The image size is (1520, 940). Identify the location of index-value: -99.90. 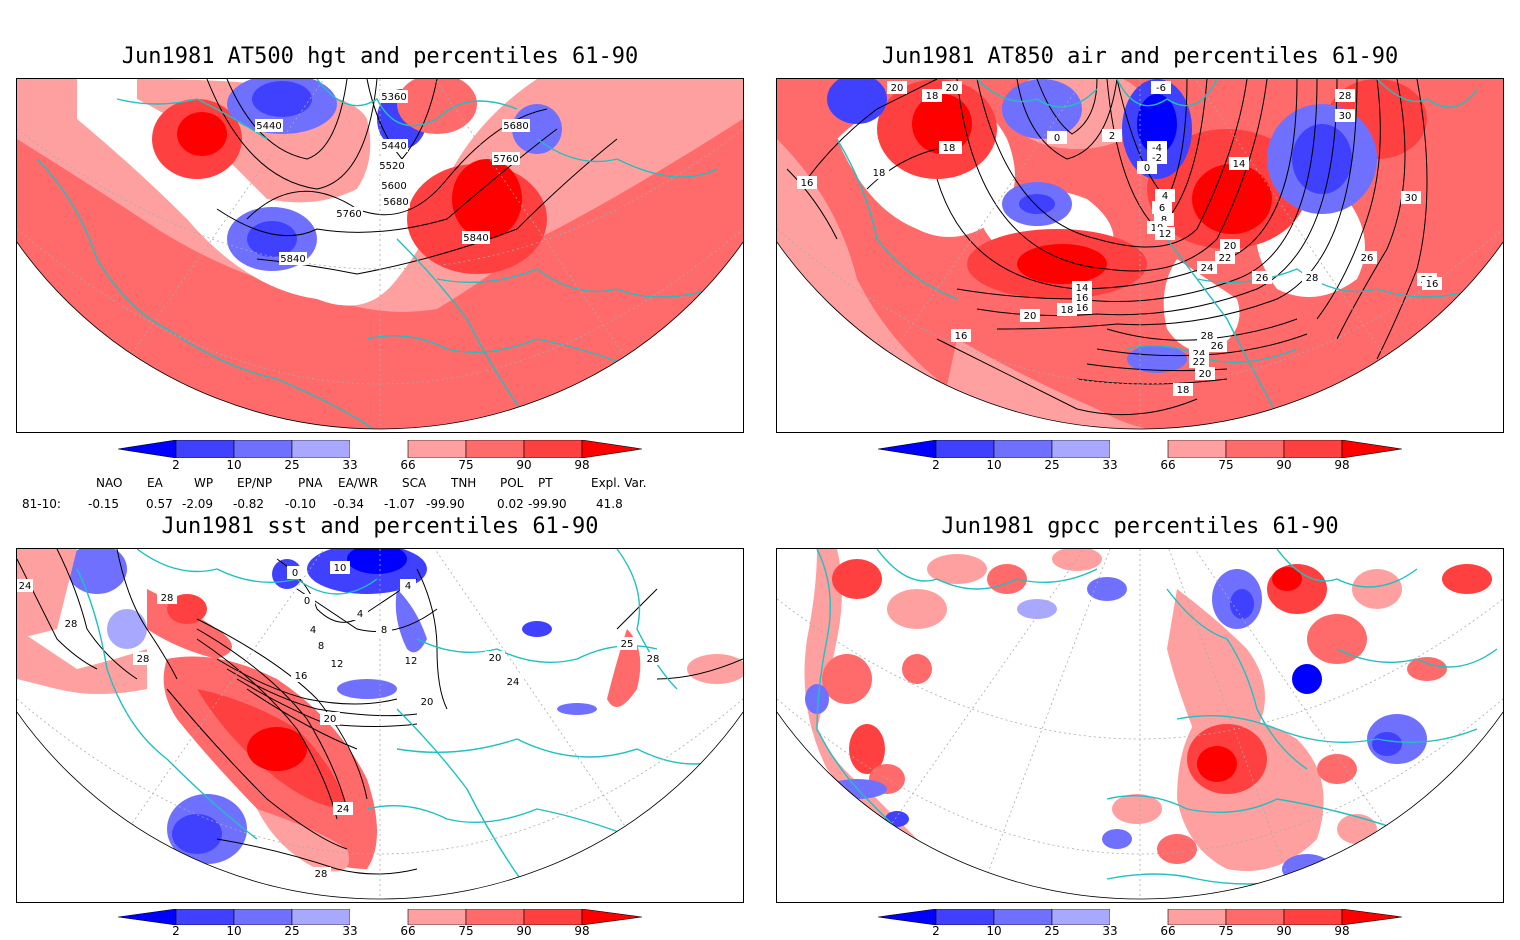
(445, 504).